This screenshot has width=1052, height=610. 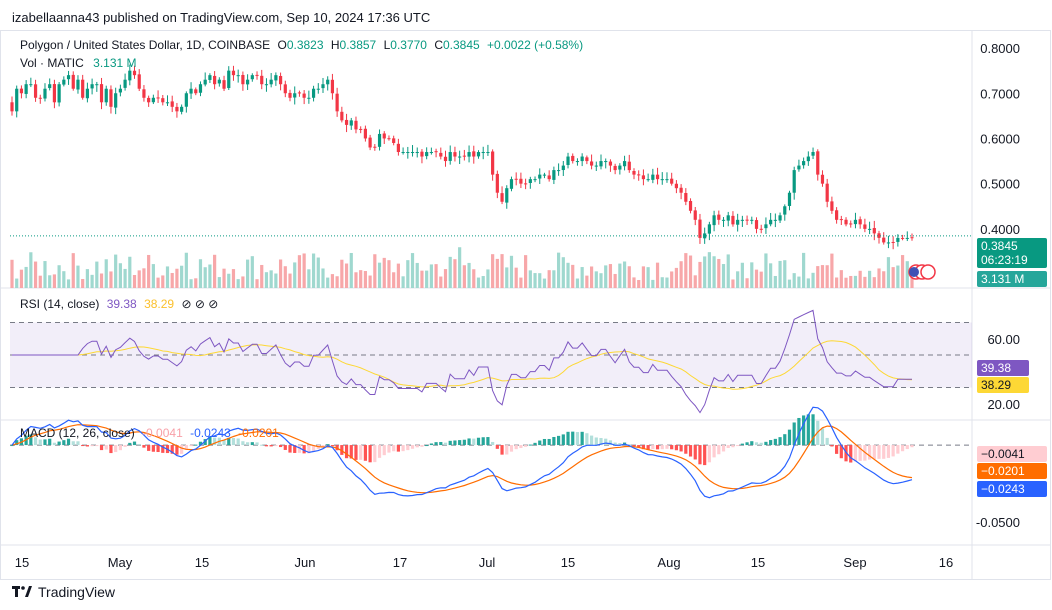 I want to click on rsi-badge: 39.38, so click(x=1003, y=368).